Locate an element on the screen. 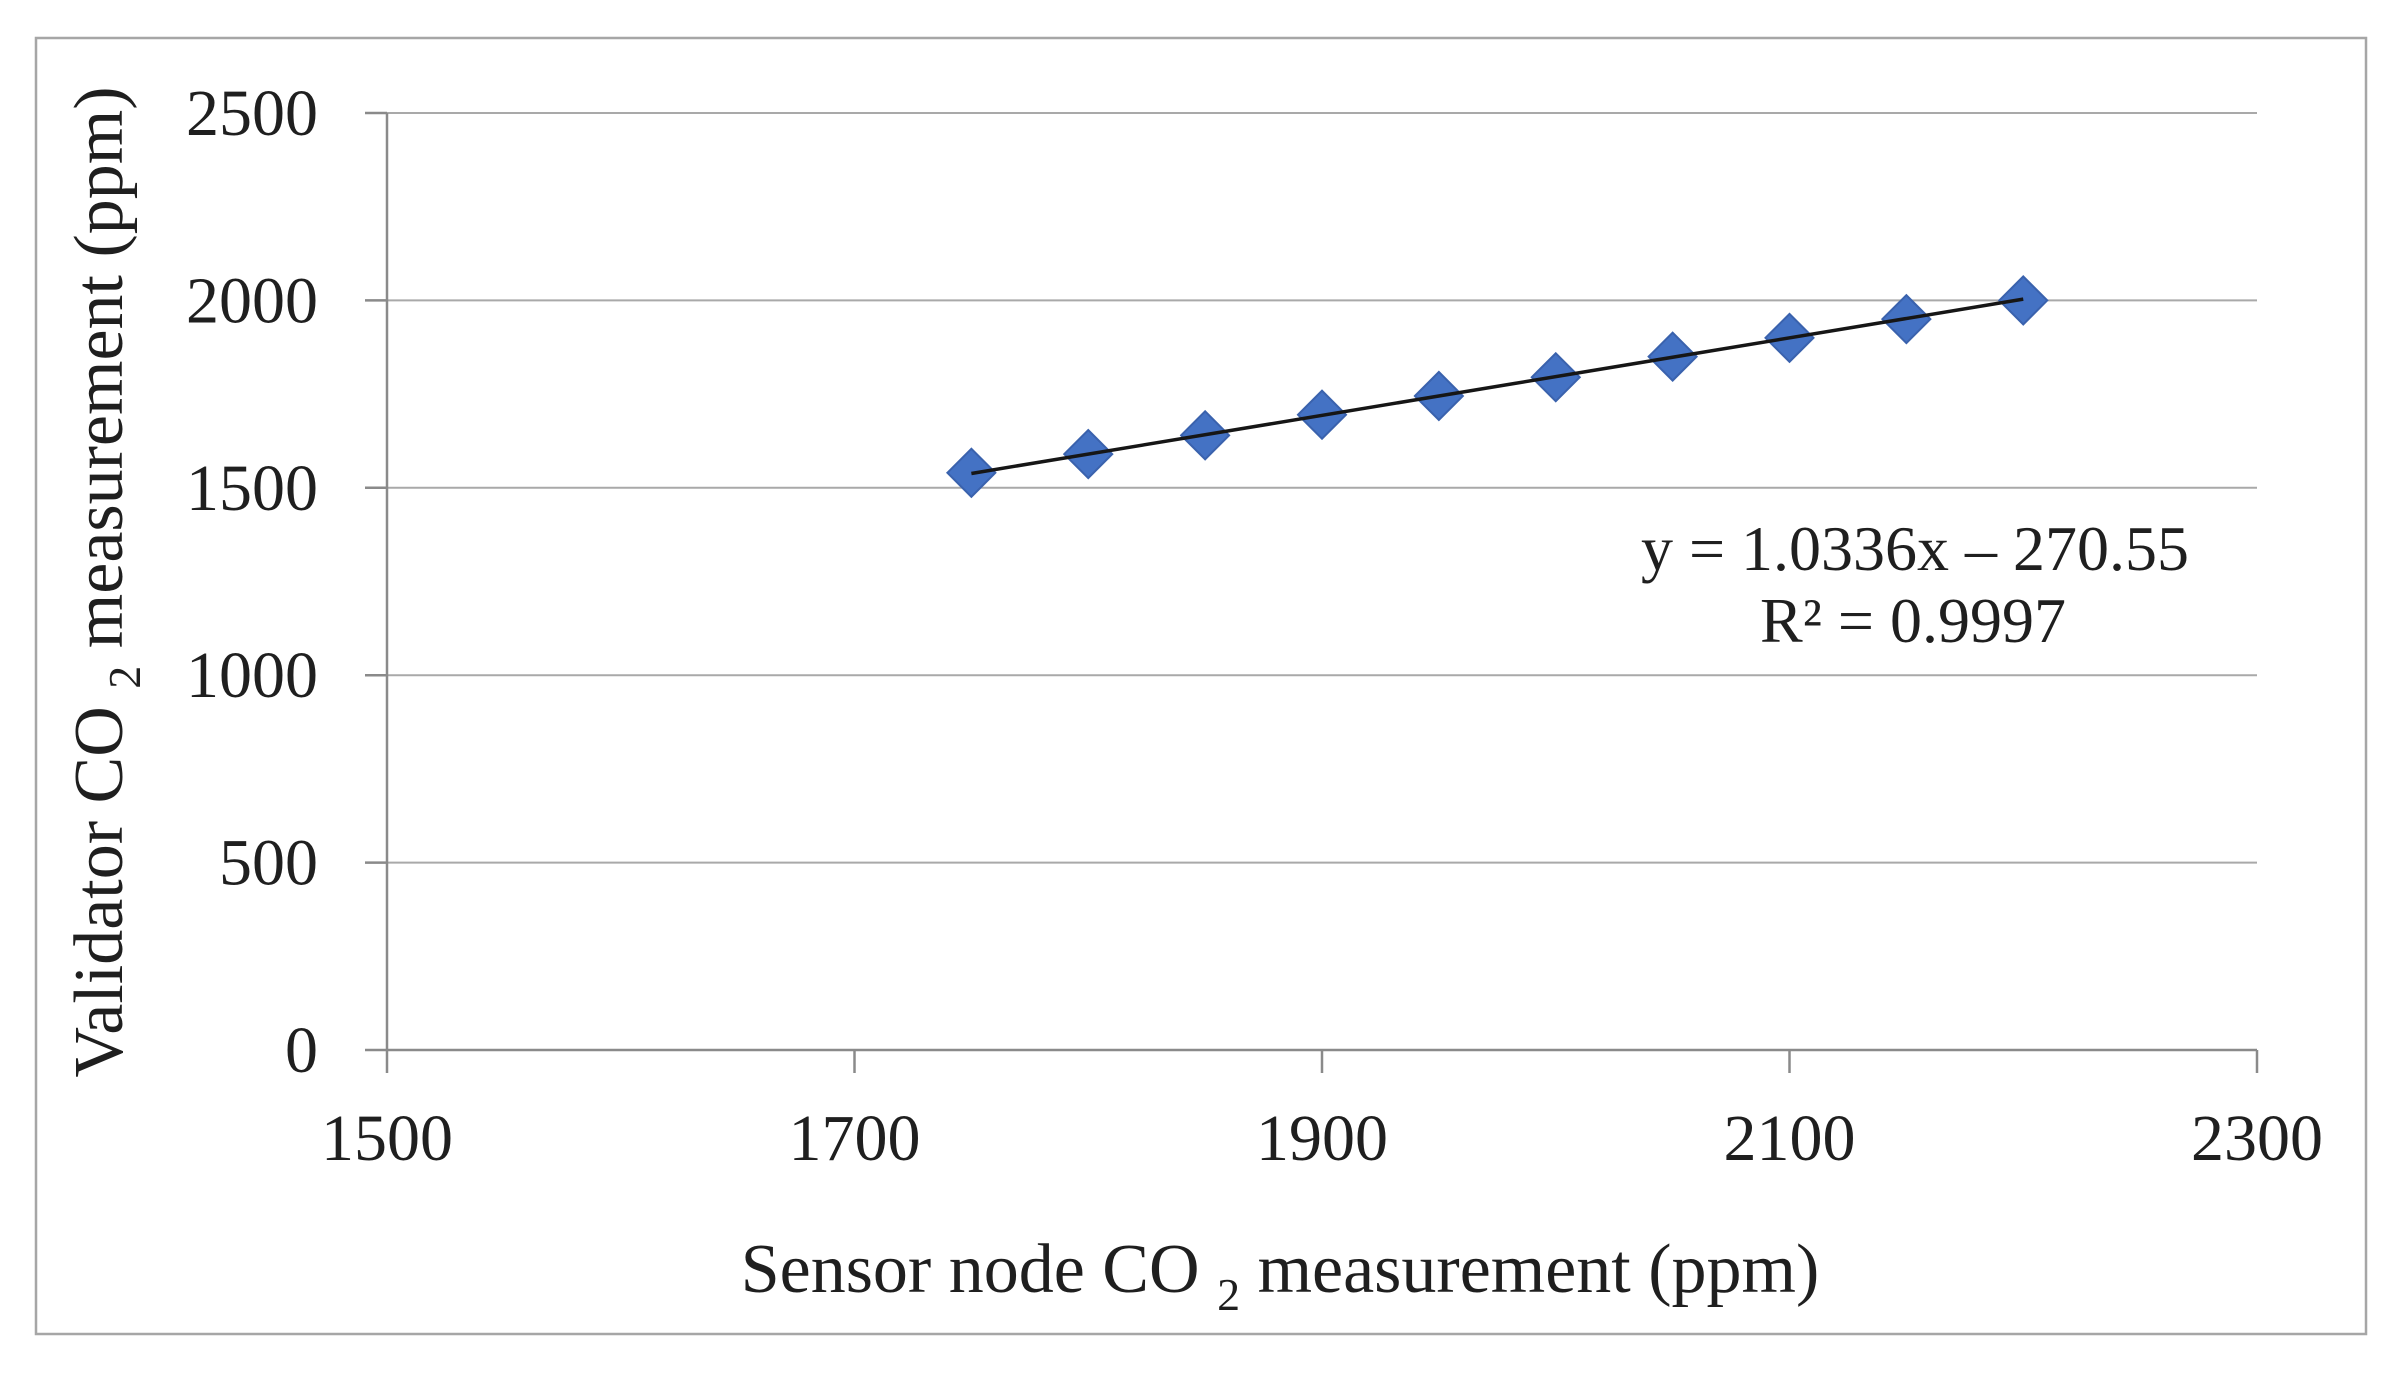  x-axis-title: Sensor node CO 2 measurement (ppm) is located at coordinates (1280, 1278).